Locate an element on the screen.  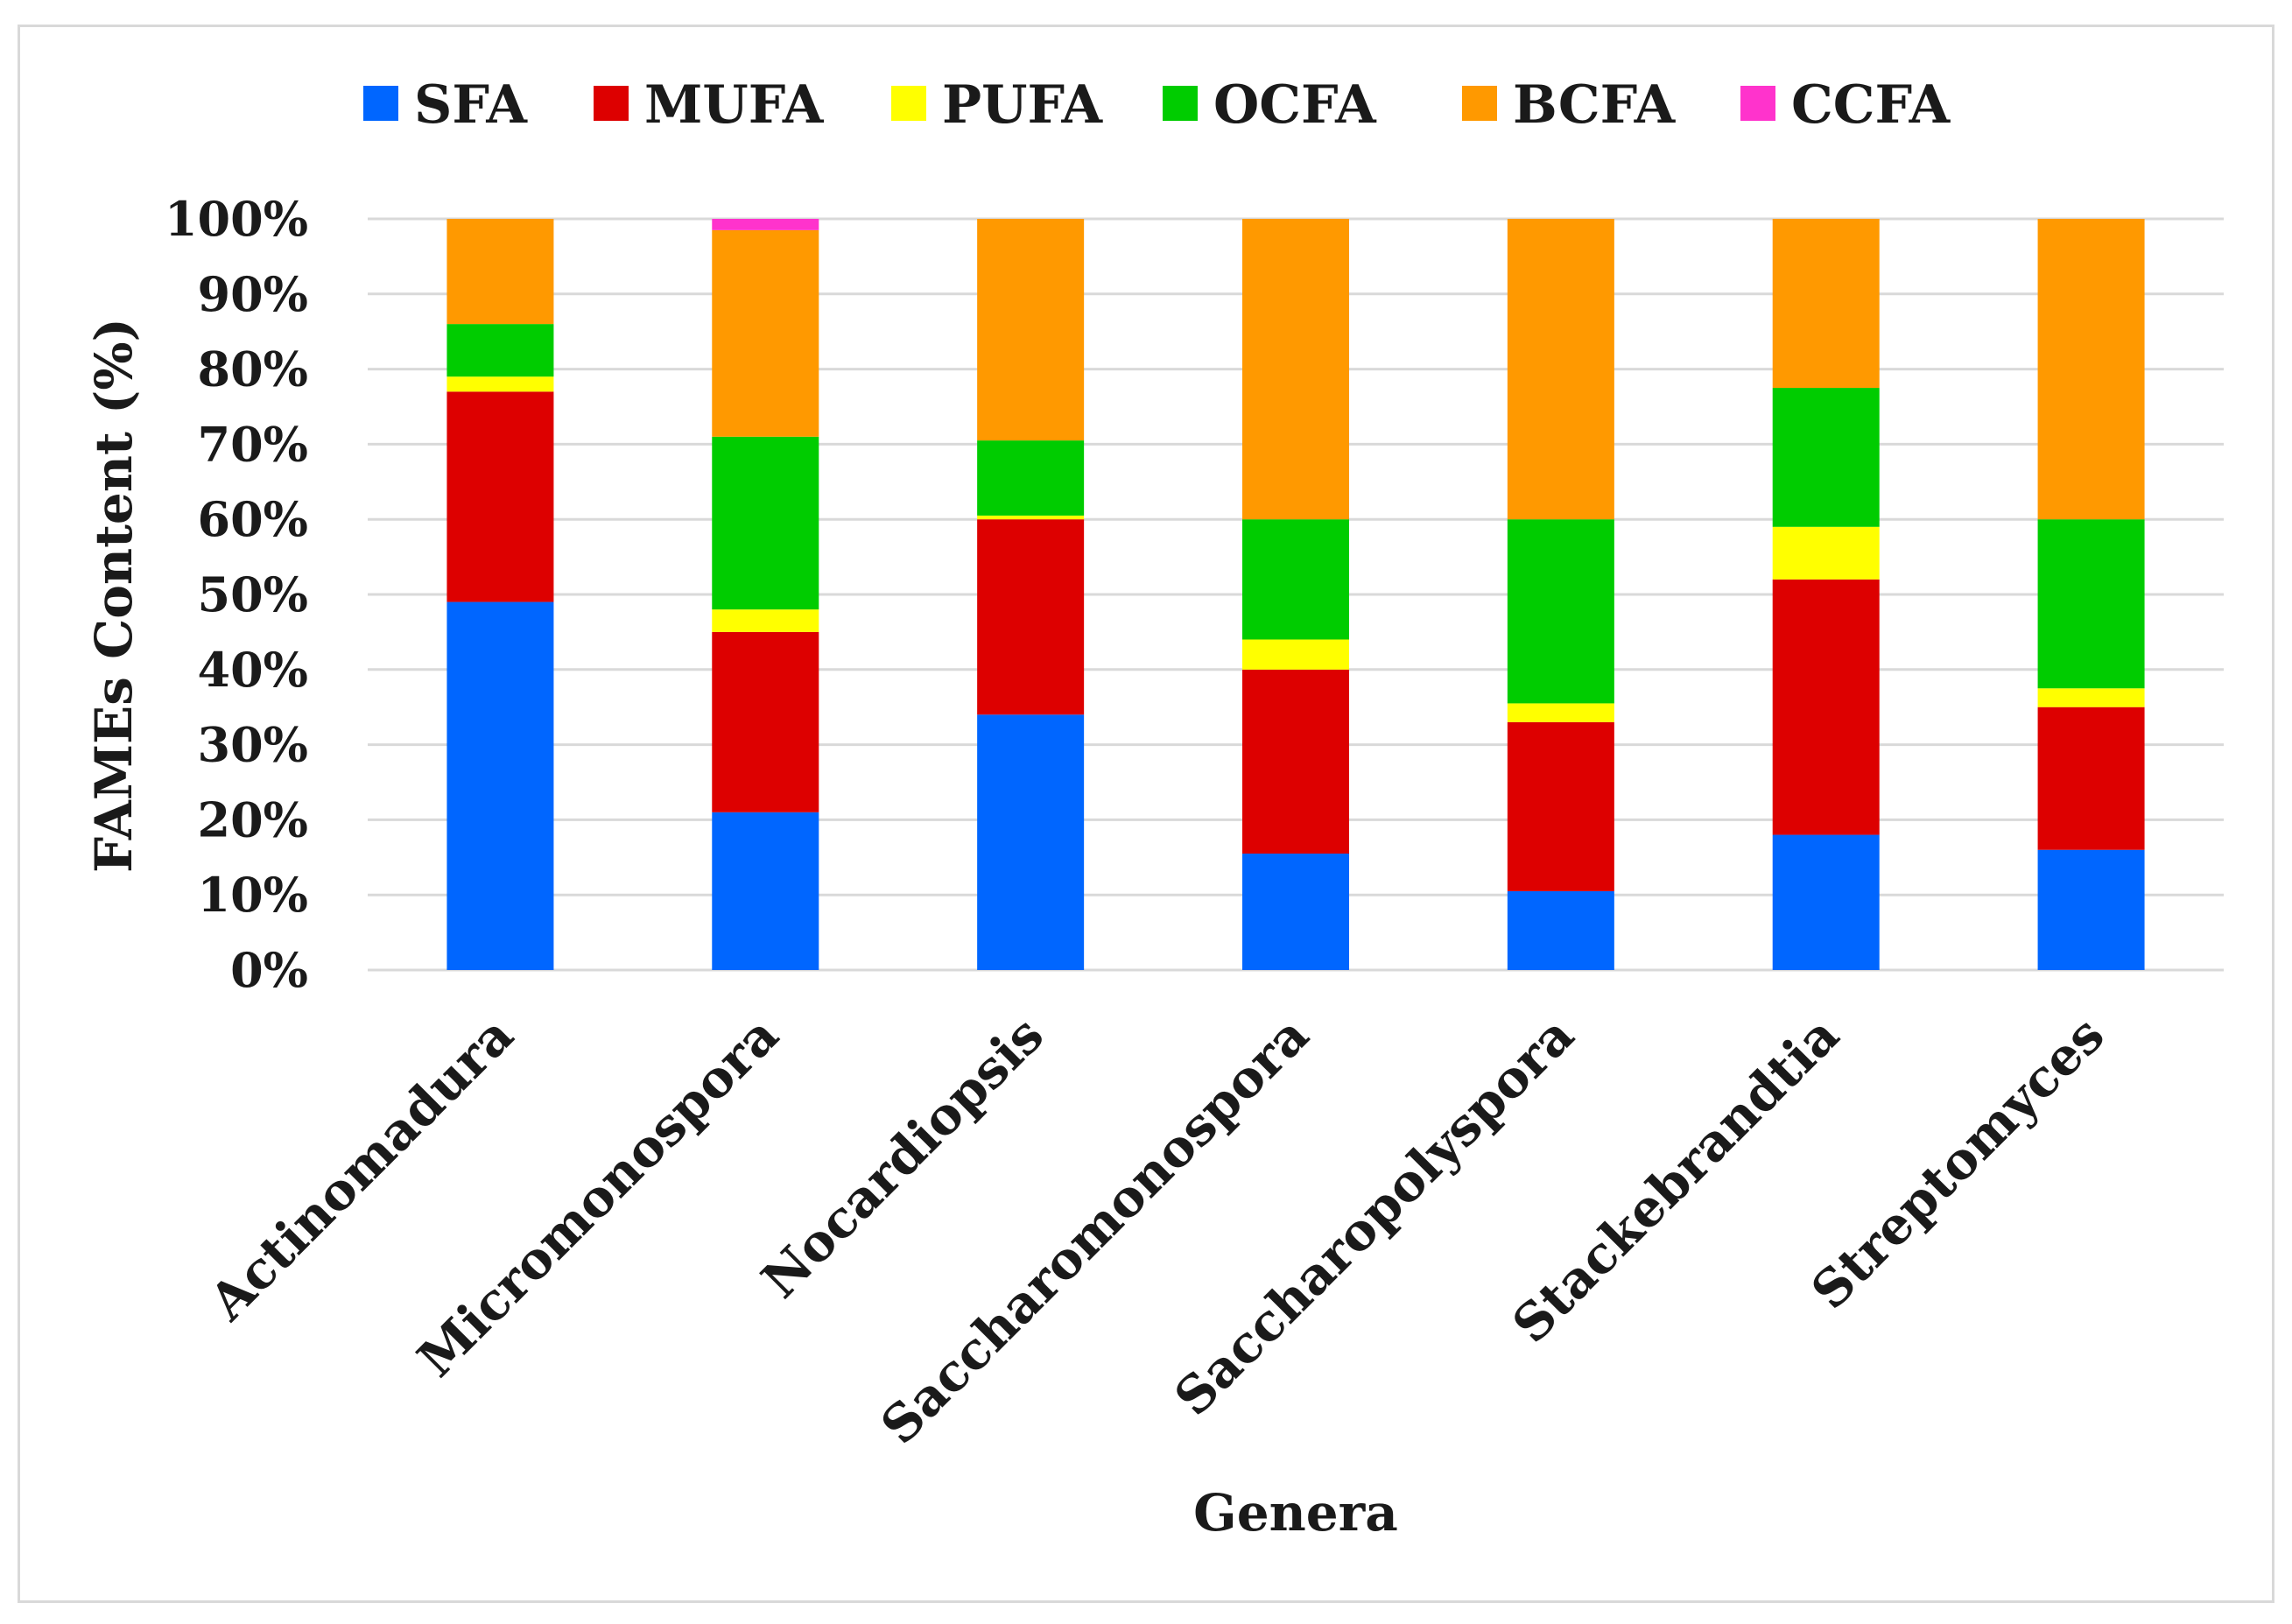
bar-segment-pufa-streptomyces is located at coordinates (2091, 697).